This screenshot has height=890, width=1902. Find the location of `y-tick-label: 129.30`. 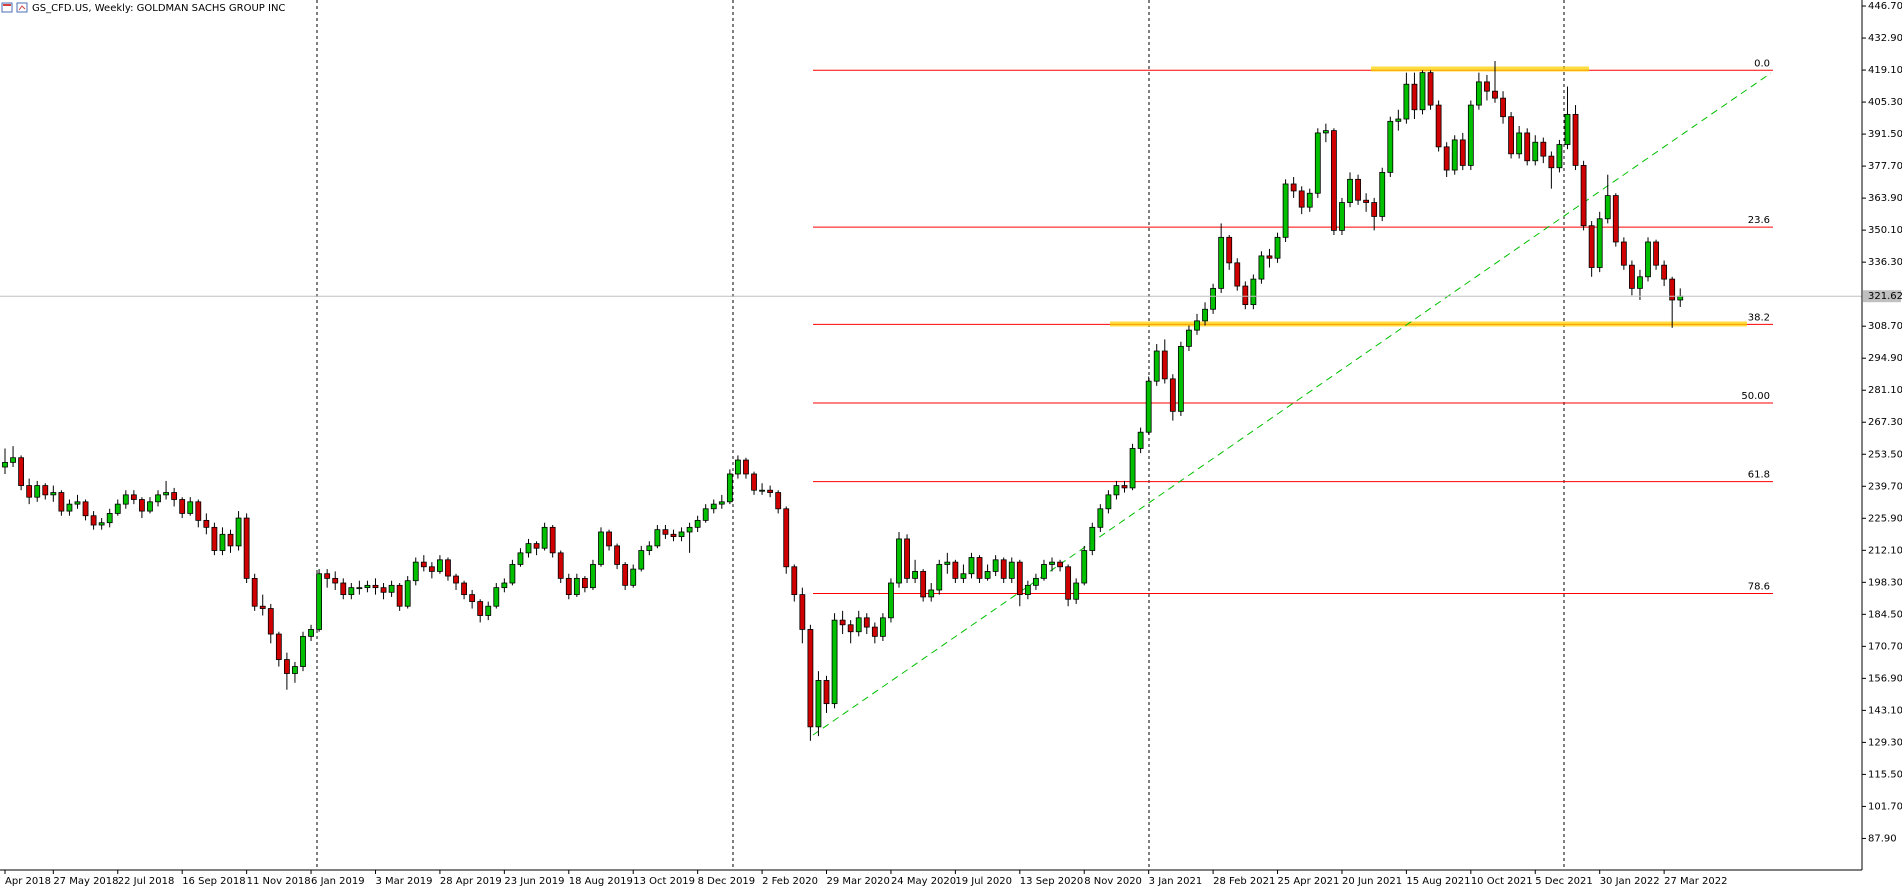

y-tick-label: 129.30 is located at coordinates (1885, 742).